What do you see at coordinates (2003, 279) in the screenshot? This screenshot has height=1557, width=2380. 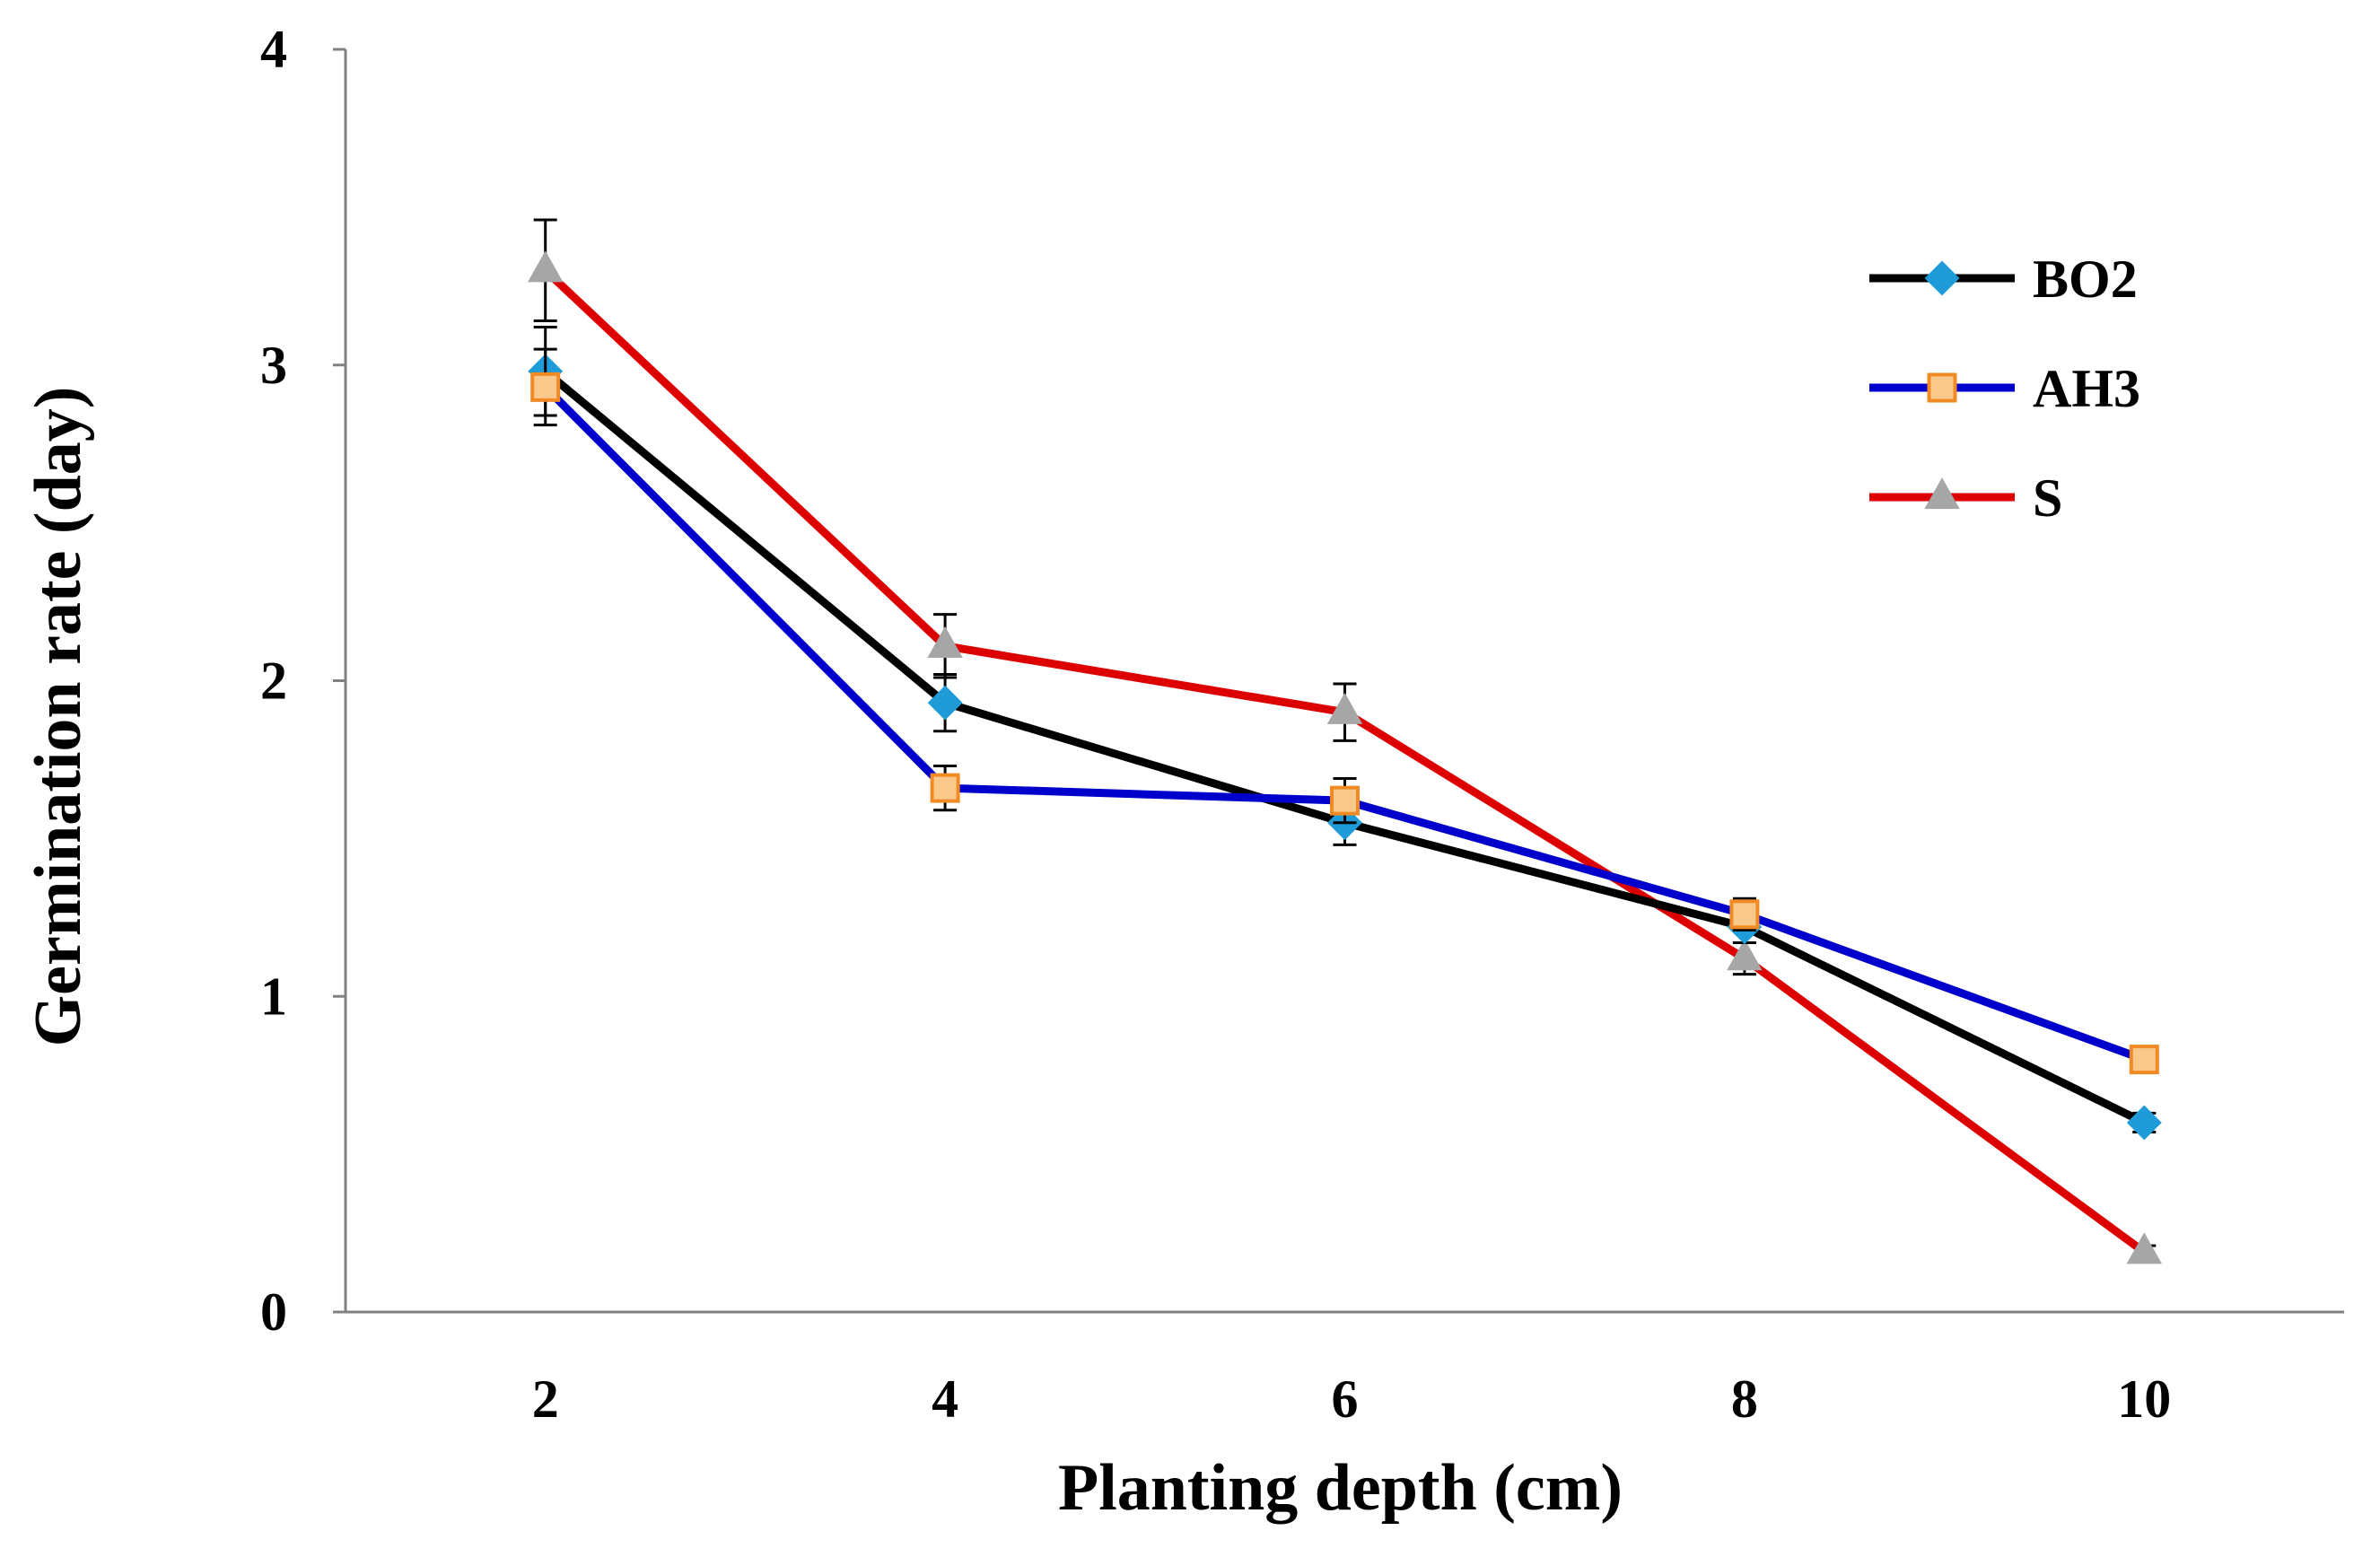 I see `legend-item-bo2: BO2` at bounding box center [2003, 279].